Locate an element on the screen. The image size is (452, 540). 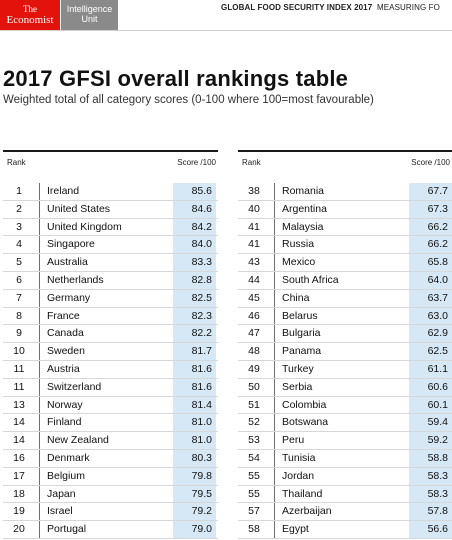
score-cell: 84.0 is located at coordinates (194, 245).